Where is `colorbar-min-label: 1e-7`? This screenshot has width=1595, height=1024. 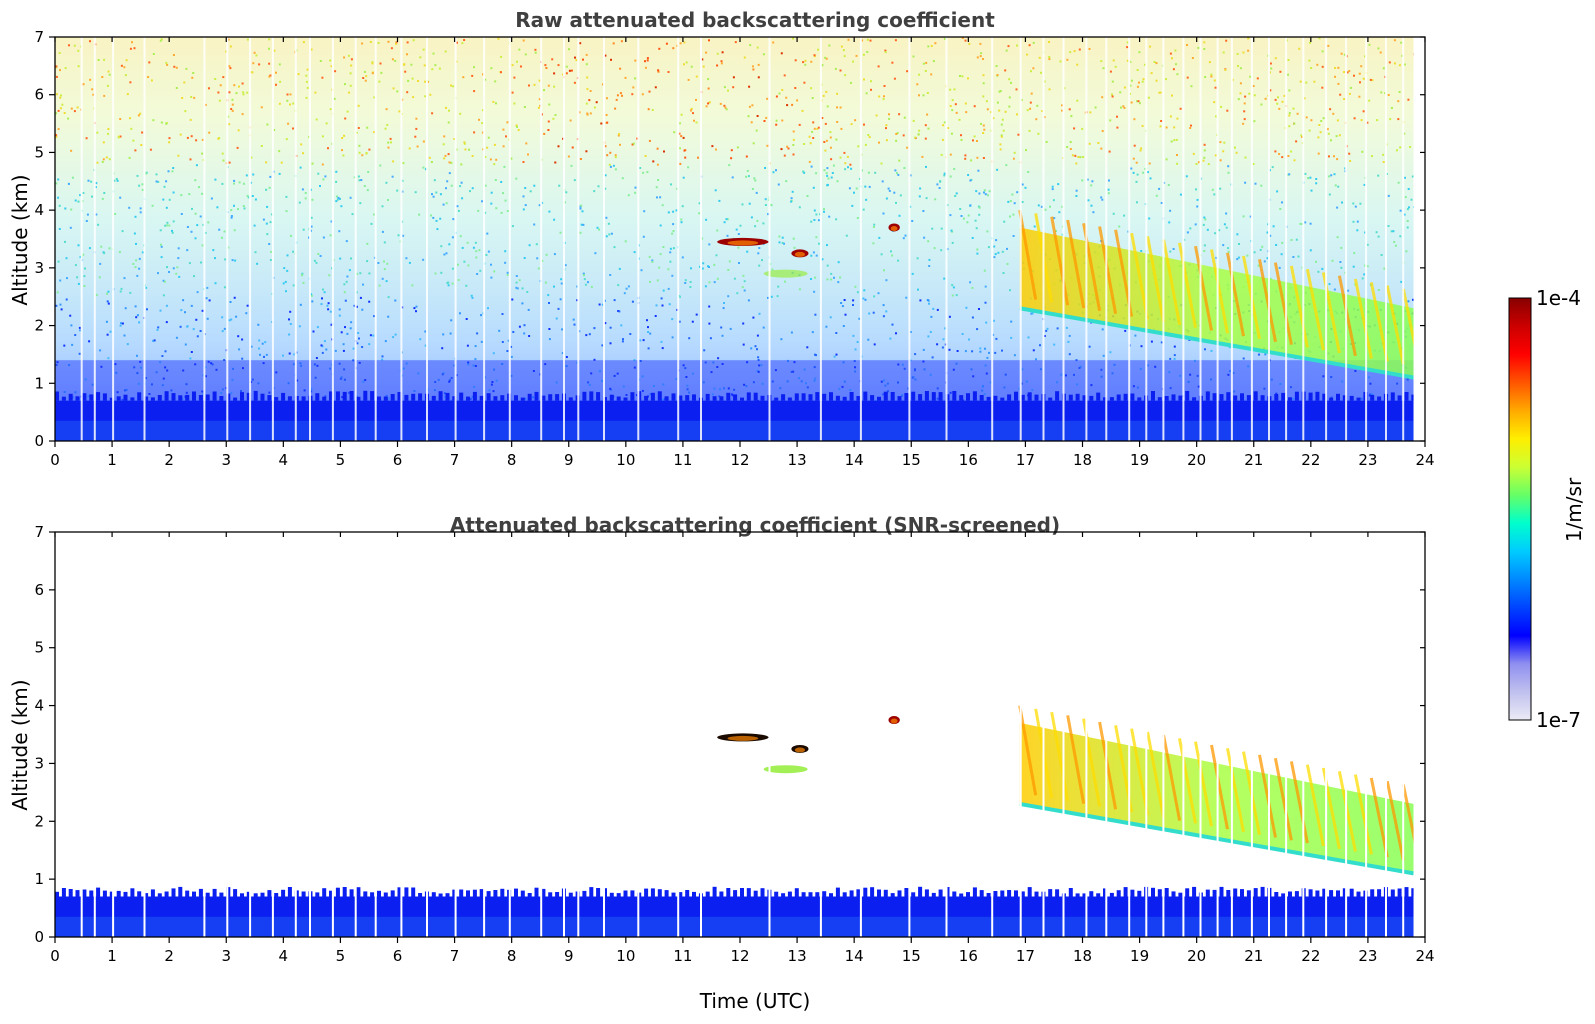
colorbar-min-label: 1e-7 is located at coordinates (1558, 720).